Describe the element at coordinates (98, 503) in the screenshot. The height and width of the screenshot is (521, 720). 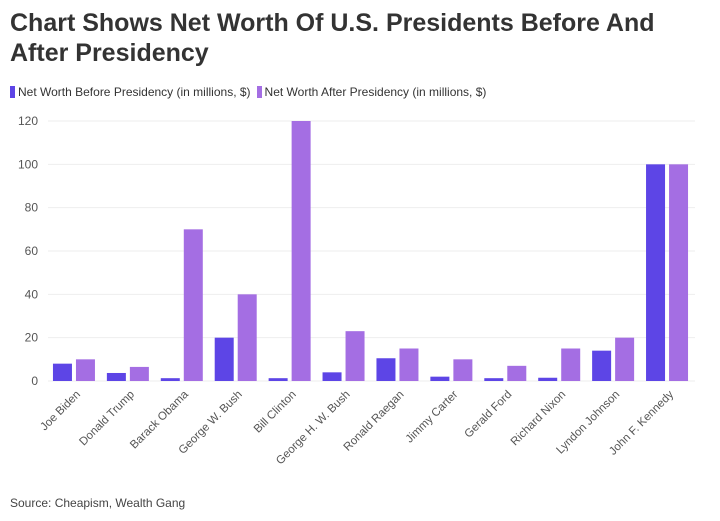
I see `source-note: Source: Cheapism, Wealth Gang` at that location.